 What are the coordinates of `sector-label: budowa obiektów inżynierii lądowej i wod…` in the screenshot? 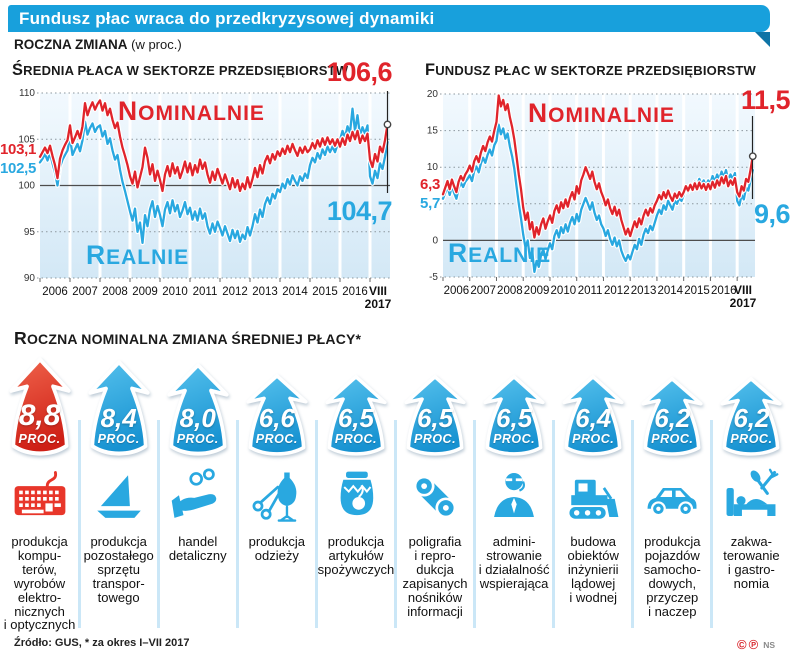 It's located at (593, 569).